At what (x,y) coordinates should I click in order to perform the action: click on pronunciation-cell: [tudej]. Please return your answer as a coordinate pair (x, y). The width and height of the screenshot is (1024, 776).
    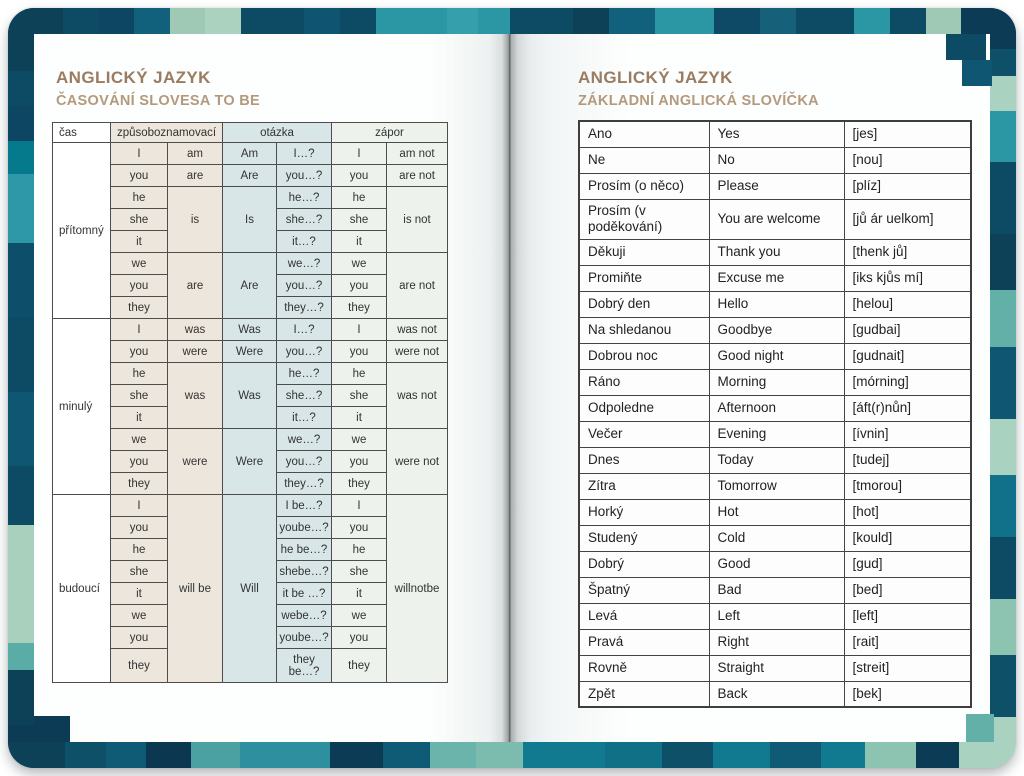
    Looking at the image, I should click on (907, 460).